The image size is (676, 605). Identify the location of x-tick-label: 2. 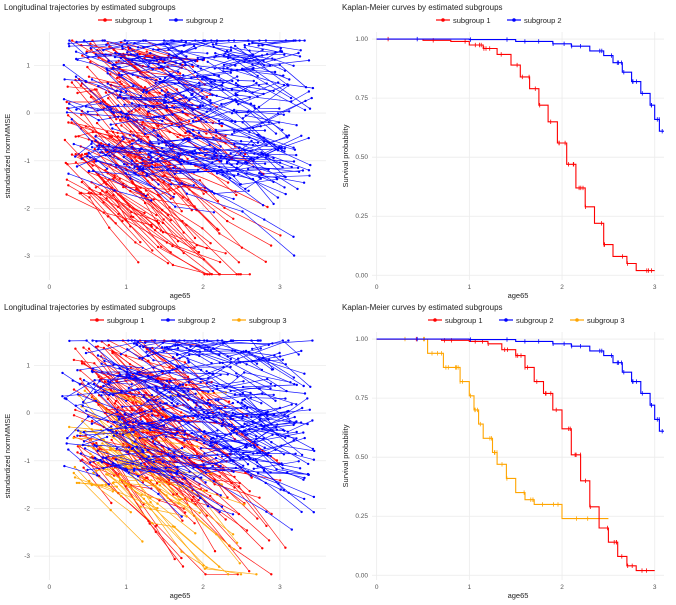
(203, 587).